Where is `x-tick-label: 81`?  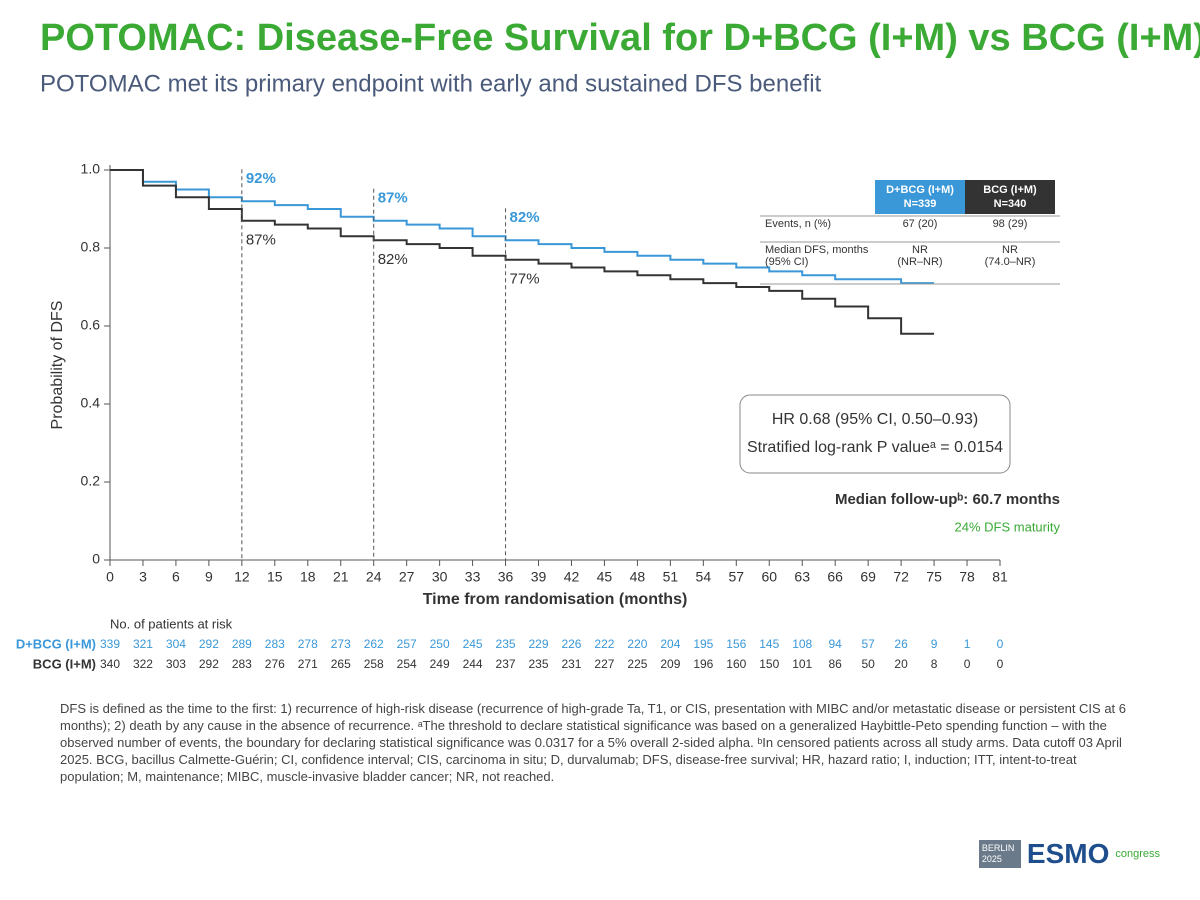
x-tick-label: 81 is located at coordinates (1000, 577).